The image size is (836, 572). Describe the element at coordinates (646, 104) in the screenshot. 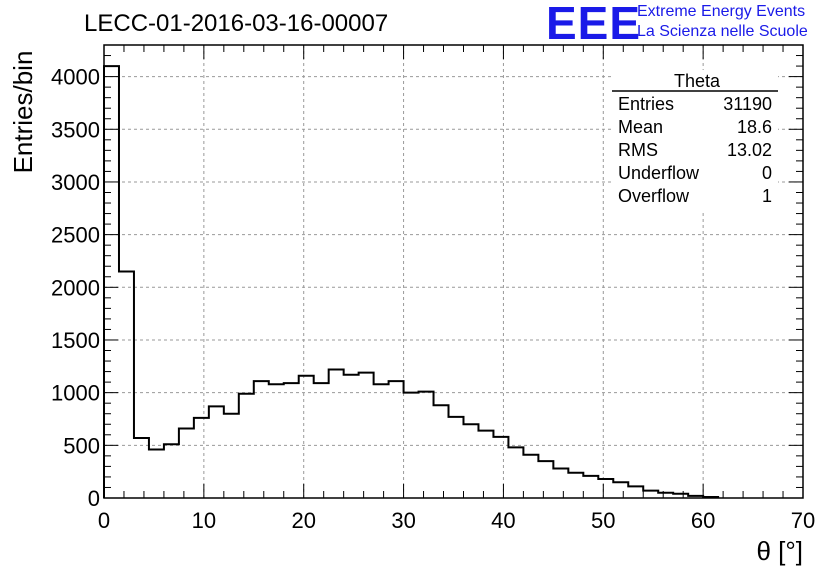

I see `stats-row-label: Entries` at that location.